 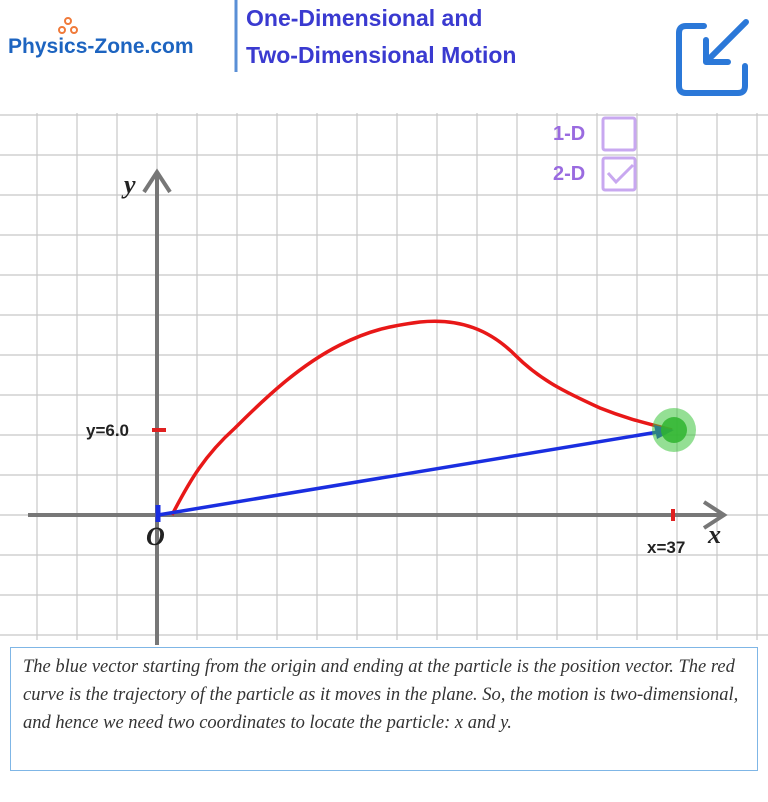 I want to click on exit-fullscreen-button, so click(x=712, y=57).